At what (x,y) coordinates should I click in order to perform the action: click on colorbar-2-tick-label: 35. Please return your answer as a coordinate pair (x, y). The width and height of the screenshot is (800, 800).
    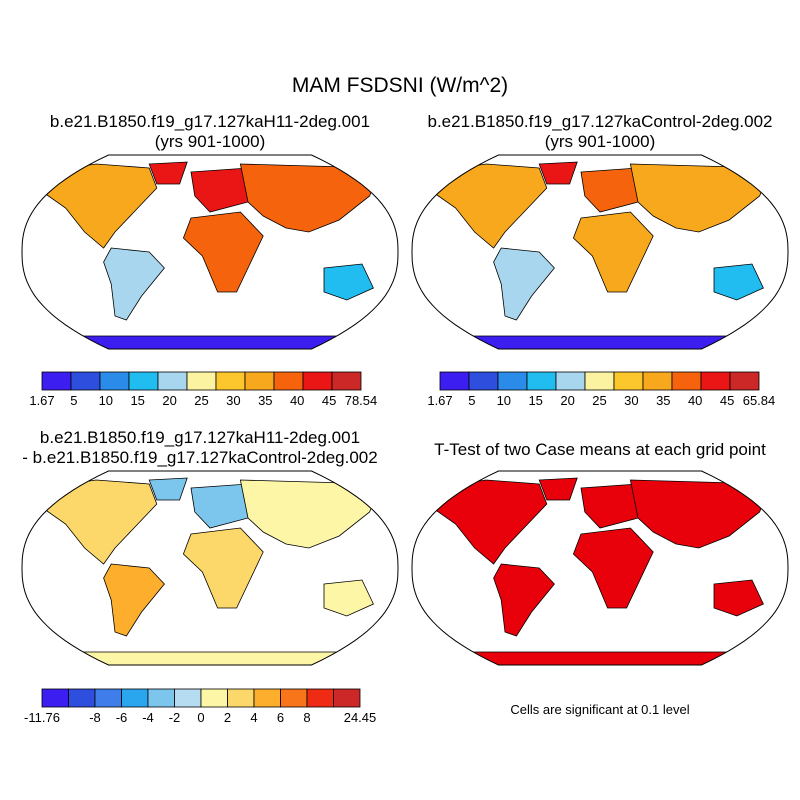
    Looking at the image, I should click on (663, 400).